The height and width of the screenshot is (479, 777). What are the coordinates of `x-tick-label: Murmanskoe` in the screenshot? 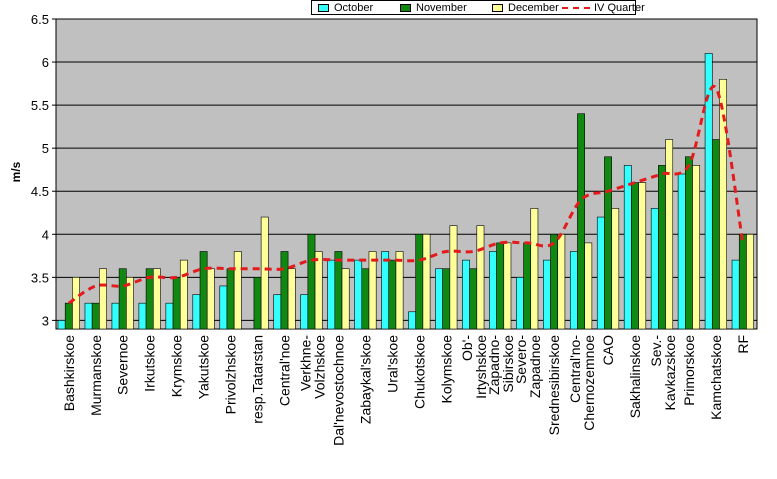 It's located at (96, 375).